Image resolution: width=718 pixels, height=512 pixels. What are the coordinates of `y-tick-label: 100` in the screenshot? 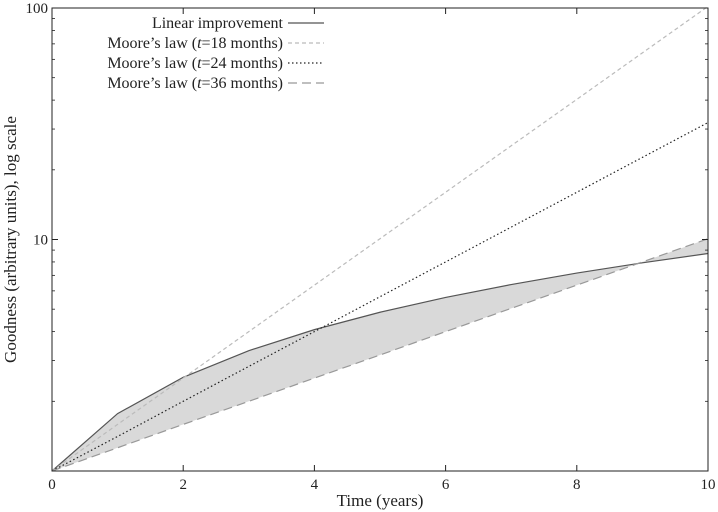 It's located at (37, 9).